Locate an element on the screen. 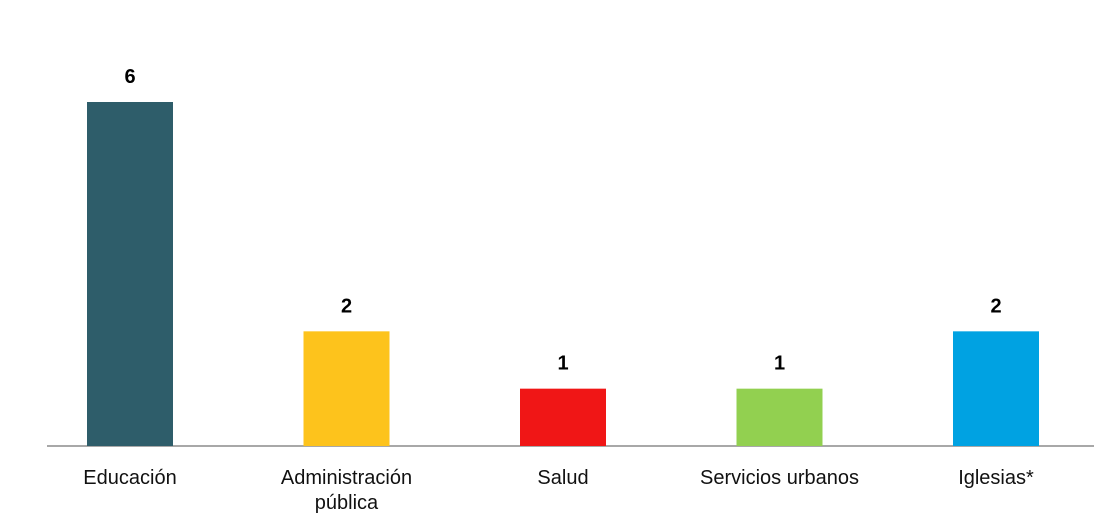 The image size is (1094, 521). category-label: Administración pública is located at coordinates (346, 490).